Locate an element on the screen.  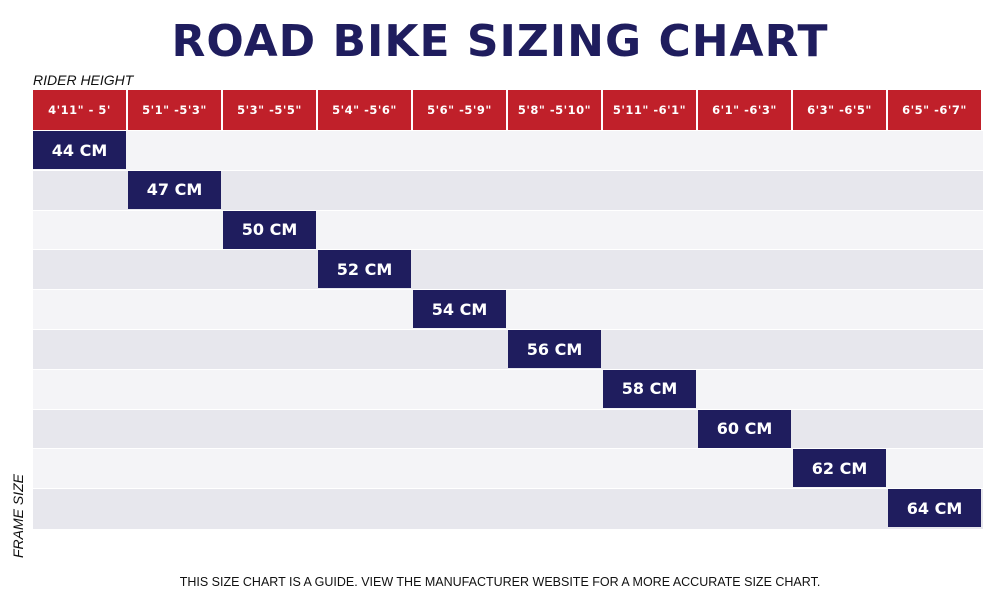
frame-size-cell: 54 CM is located at coordinates (459, 309).